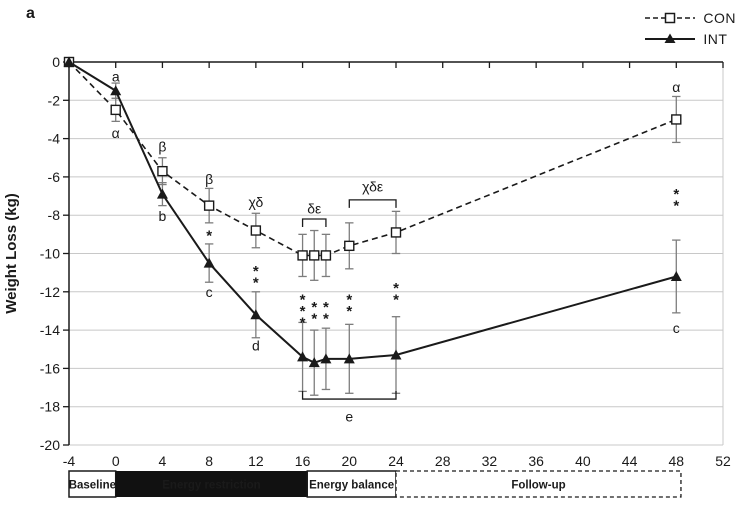 The height and width of the screenshot is (516, 748). What do you see at coordinates (50, 330) in the screenshot?
I see `svg-text: -14` at bounding box center [50, 330].